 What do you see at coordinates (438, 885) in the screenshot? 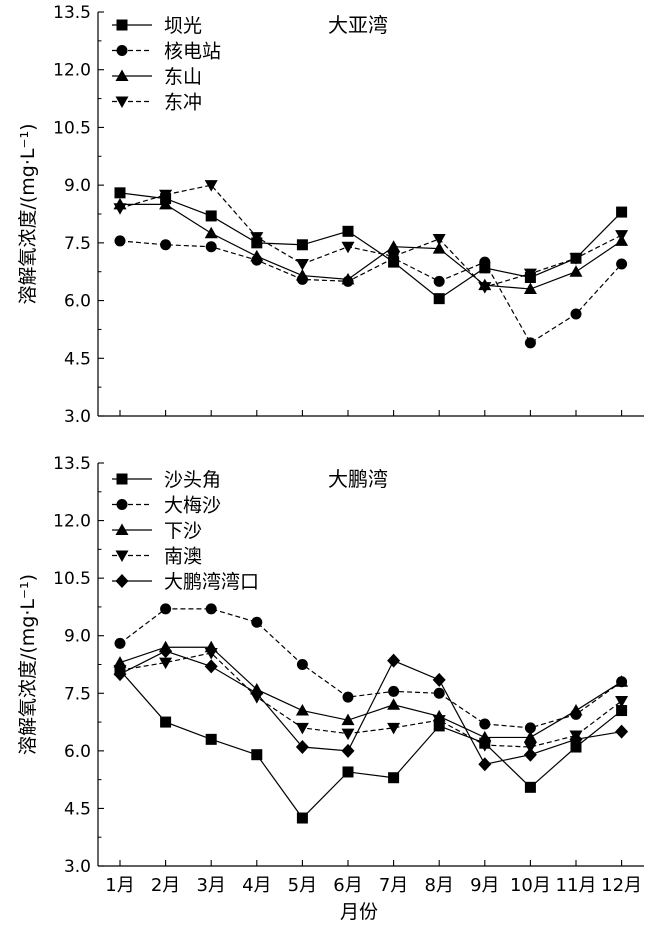
I see `x-tick-label: 8月` at bounding box center [438, 885].